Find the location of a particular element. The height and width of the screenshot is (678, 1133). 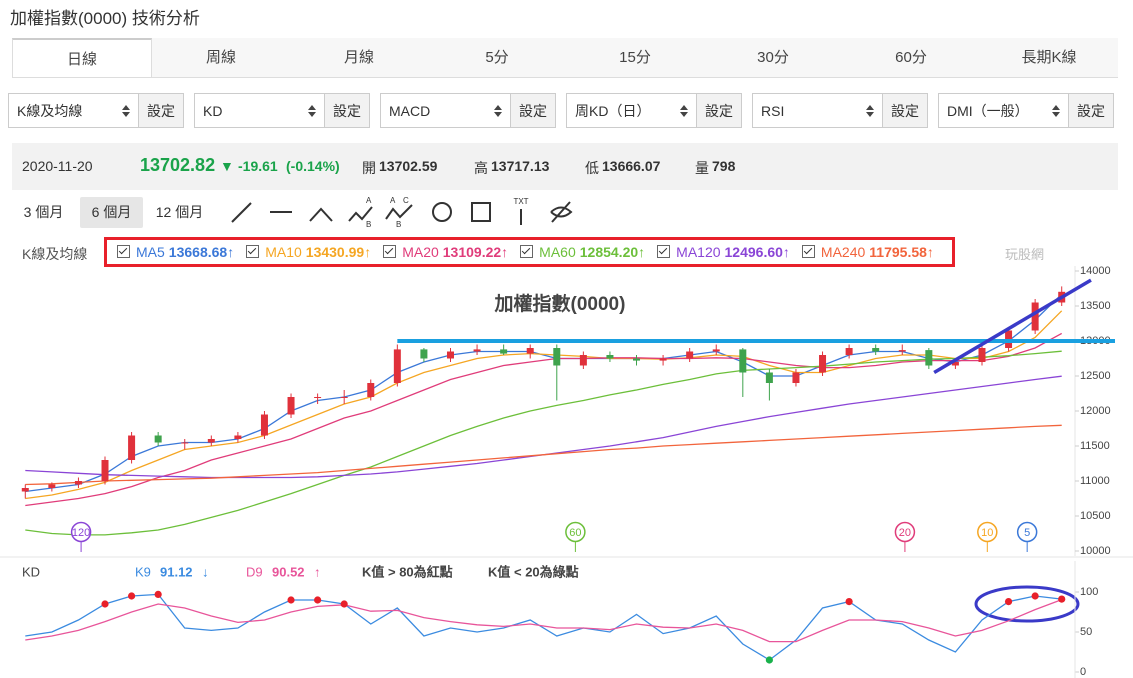

tool-hide is located at coordinates (561, 212).